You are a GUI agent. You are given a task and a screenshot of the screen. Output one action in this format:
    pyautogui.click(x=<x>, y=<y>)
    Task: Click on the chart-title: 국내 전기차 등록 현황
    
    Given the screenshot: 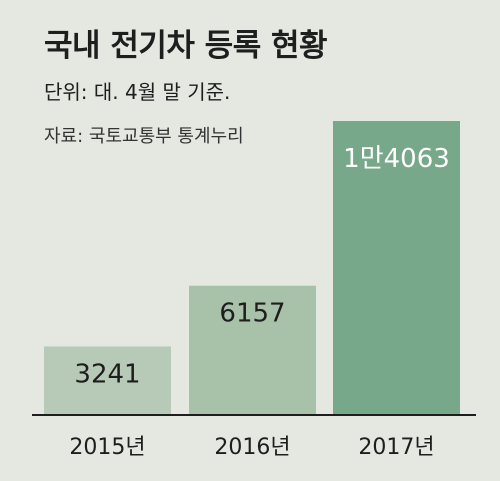 What is the action you would take?
    pyautogui.click(x=186, y=46)
    